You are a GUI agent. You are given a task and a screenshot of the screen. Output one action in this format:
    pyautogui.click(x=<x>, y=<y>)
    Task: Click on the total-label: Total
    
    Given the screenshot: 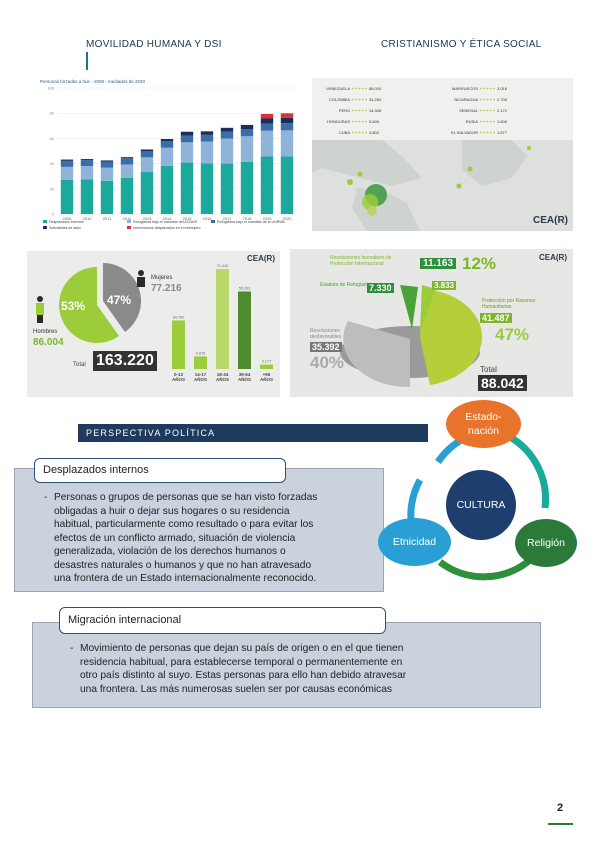 What is the action you would take?
    pyautogui.click(x=79, y=365)
    